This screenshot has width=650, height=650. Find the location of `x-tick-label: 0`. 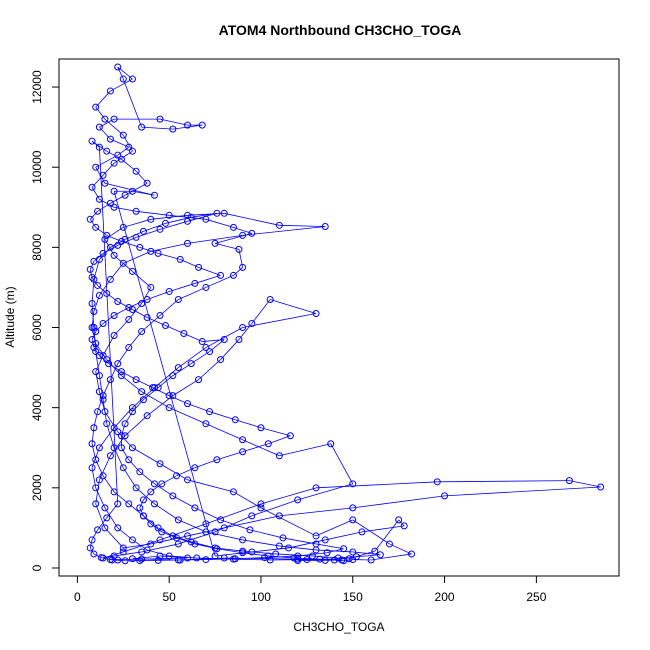

x-tick-label: 0 is located at coordinates (77, 597).